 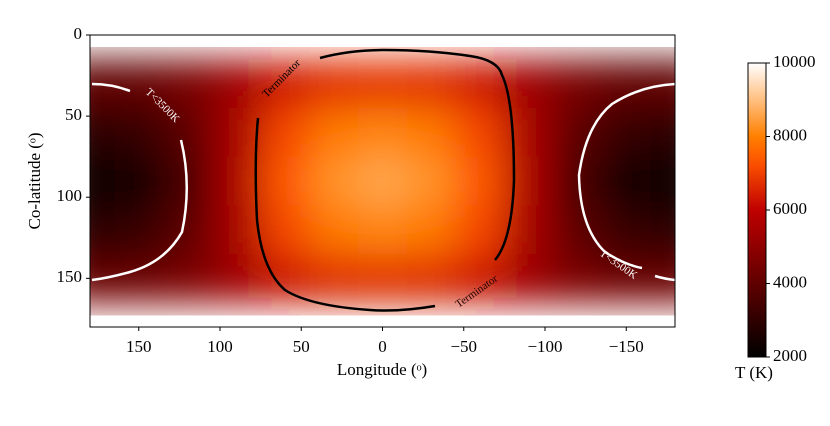 What do you see at coordinates (70, 195) in the screenshot?
I see `y-tick-label: 100` at bounding box center [70, 195].